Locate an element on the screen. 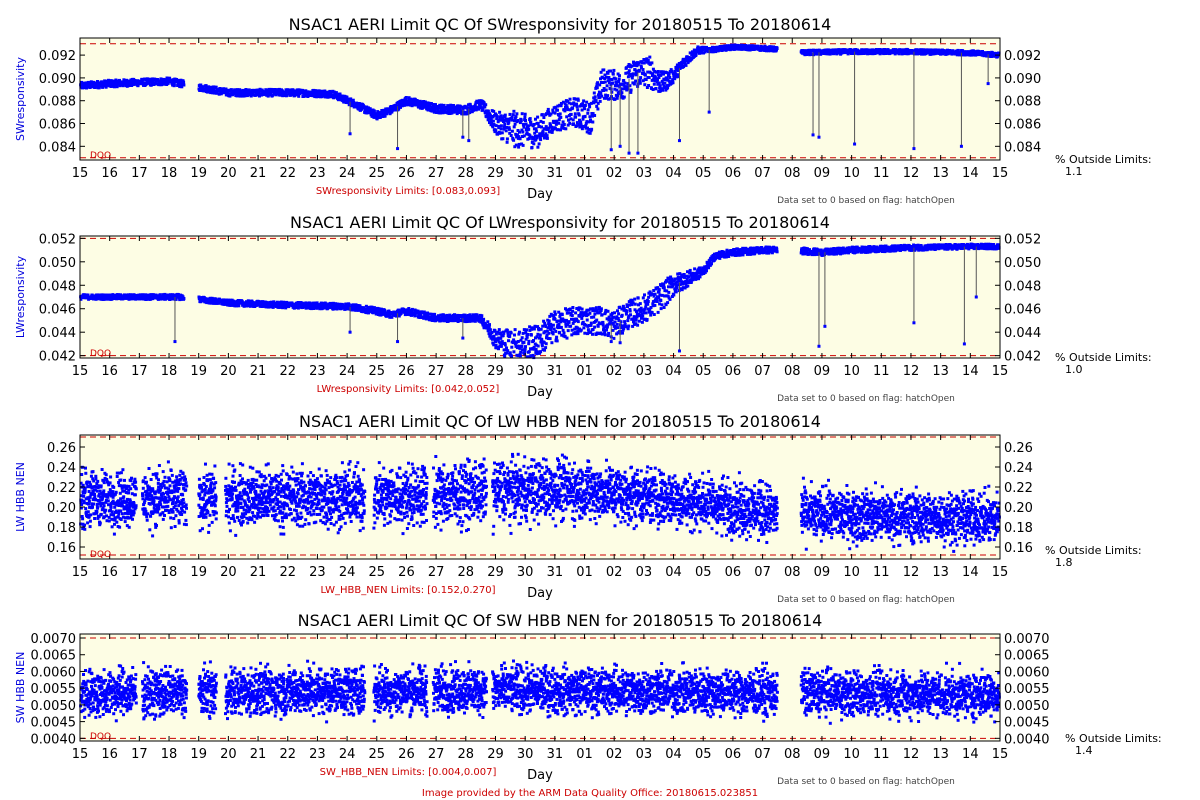 This screenshot has width=1200, height=800. x-tick-label: 23 is located at coordinates (317, 173).